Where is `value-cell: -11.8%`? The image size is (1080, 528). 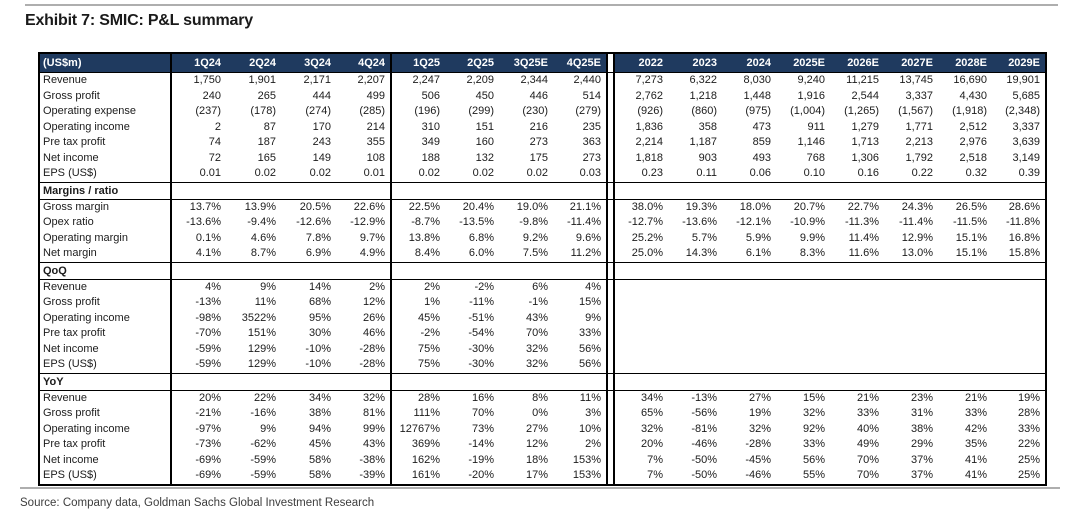
value-cell: -11.8% is located at coordinates (1022, 222).